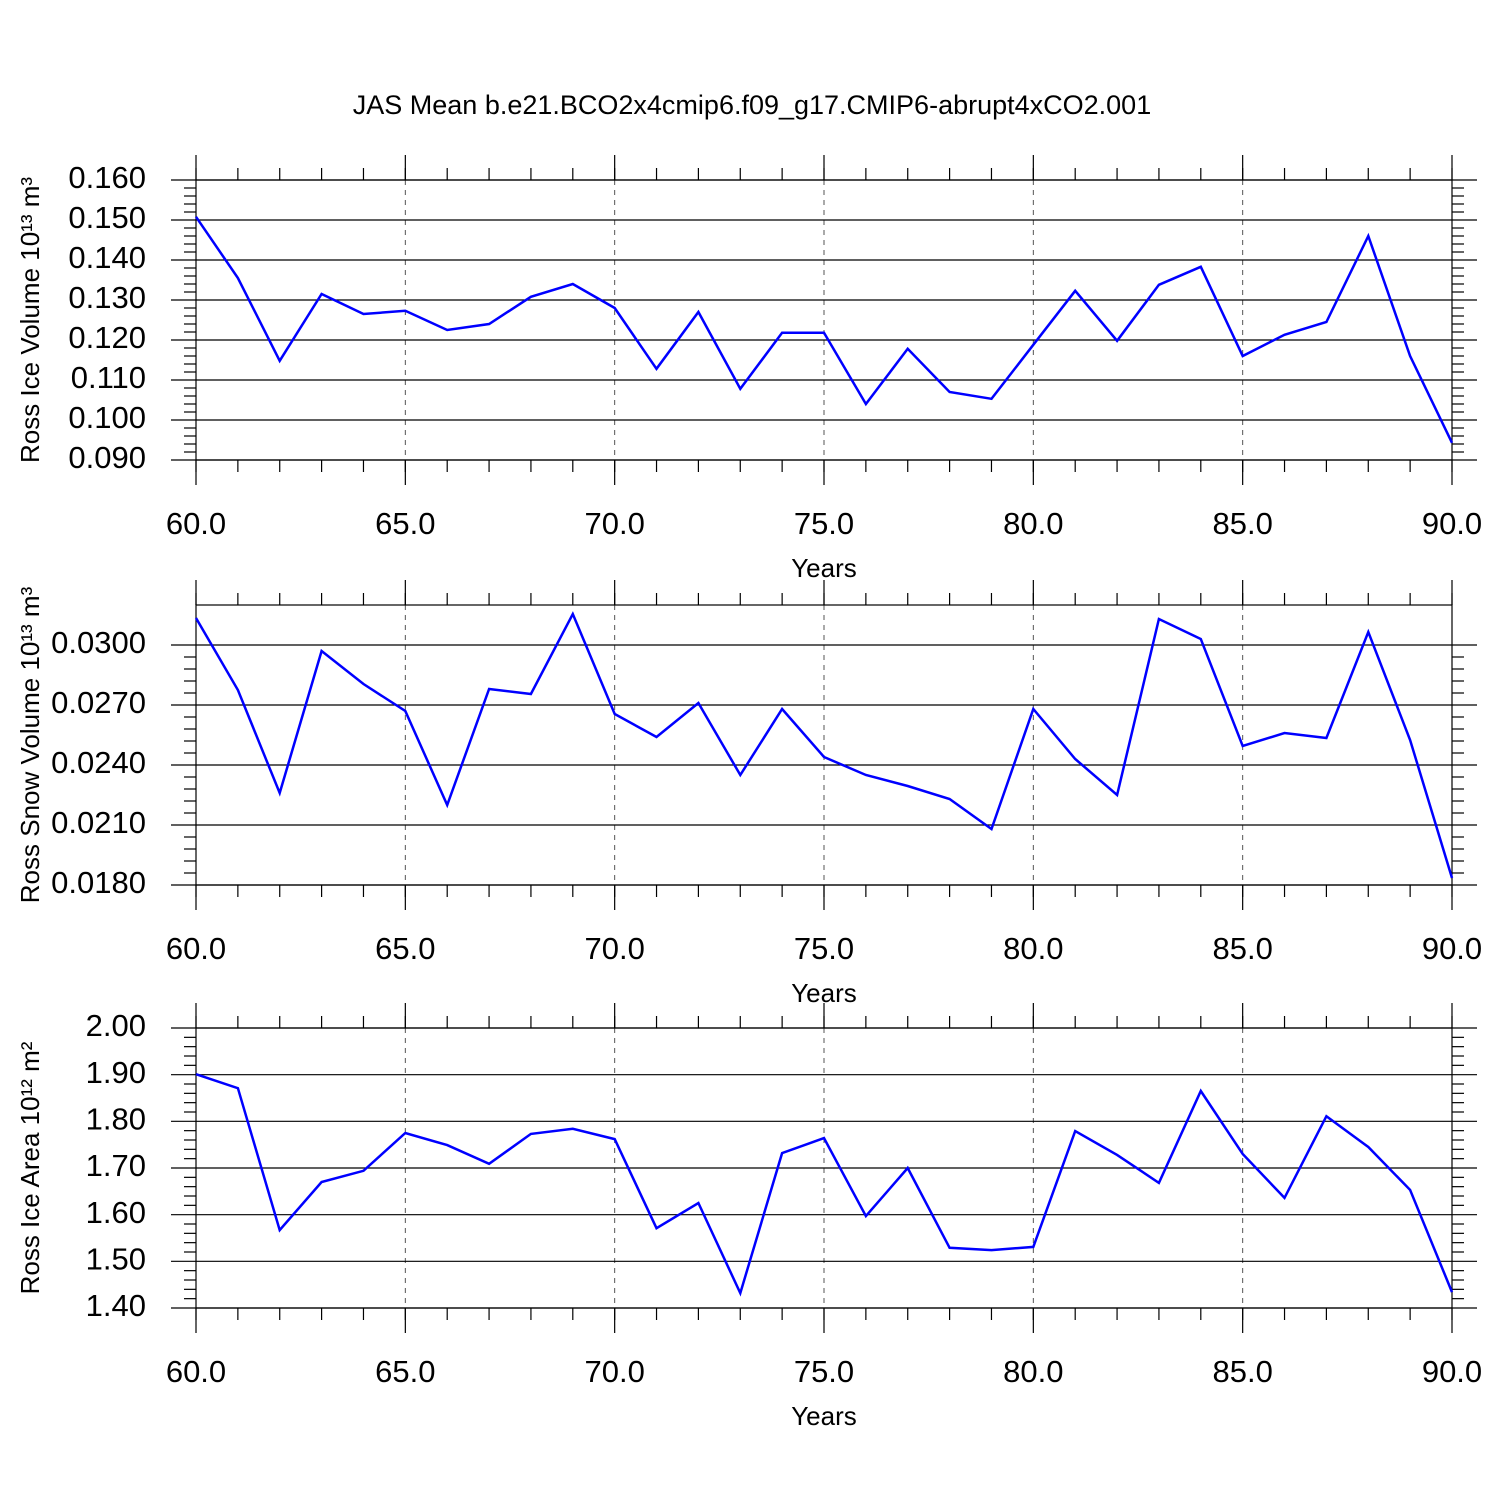 This screenshot has width=1500, height=1500. What do you see at coordinates (30, 1167) in the screenshot?
I see `y-axis-label: Ross Ice Area 10¹² m²` at bounding box center [30, 1167].